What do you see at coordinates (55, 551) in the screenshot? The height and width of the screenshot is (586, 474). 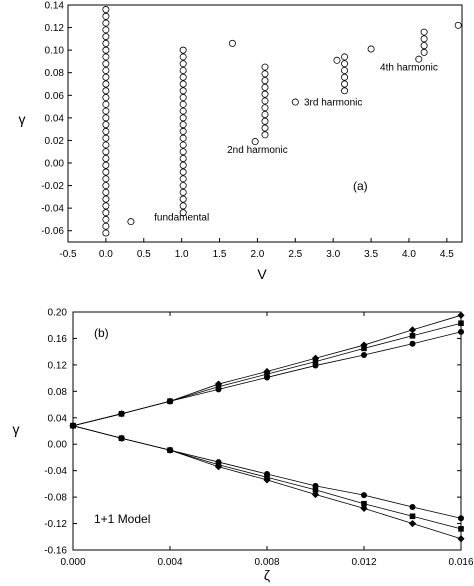 I see `panel-b-ytick-label: -0.16` at bounding box center [55, 551].